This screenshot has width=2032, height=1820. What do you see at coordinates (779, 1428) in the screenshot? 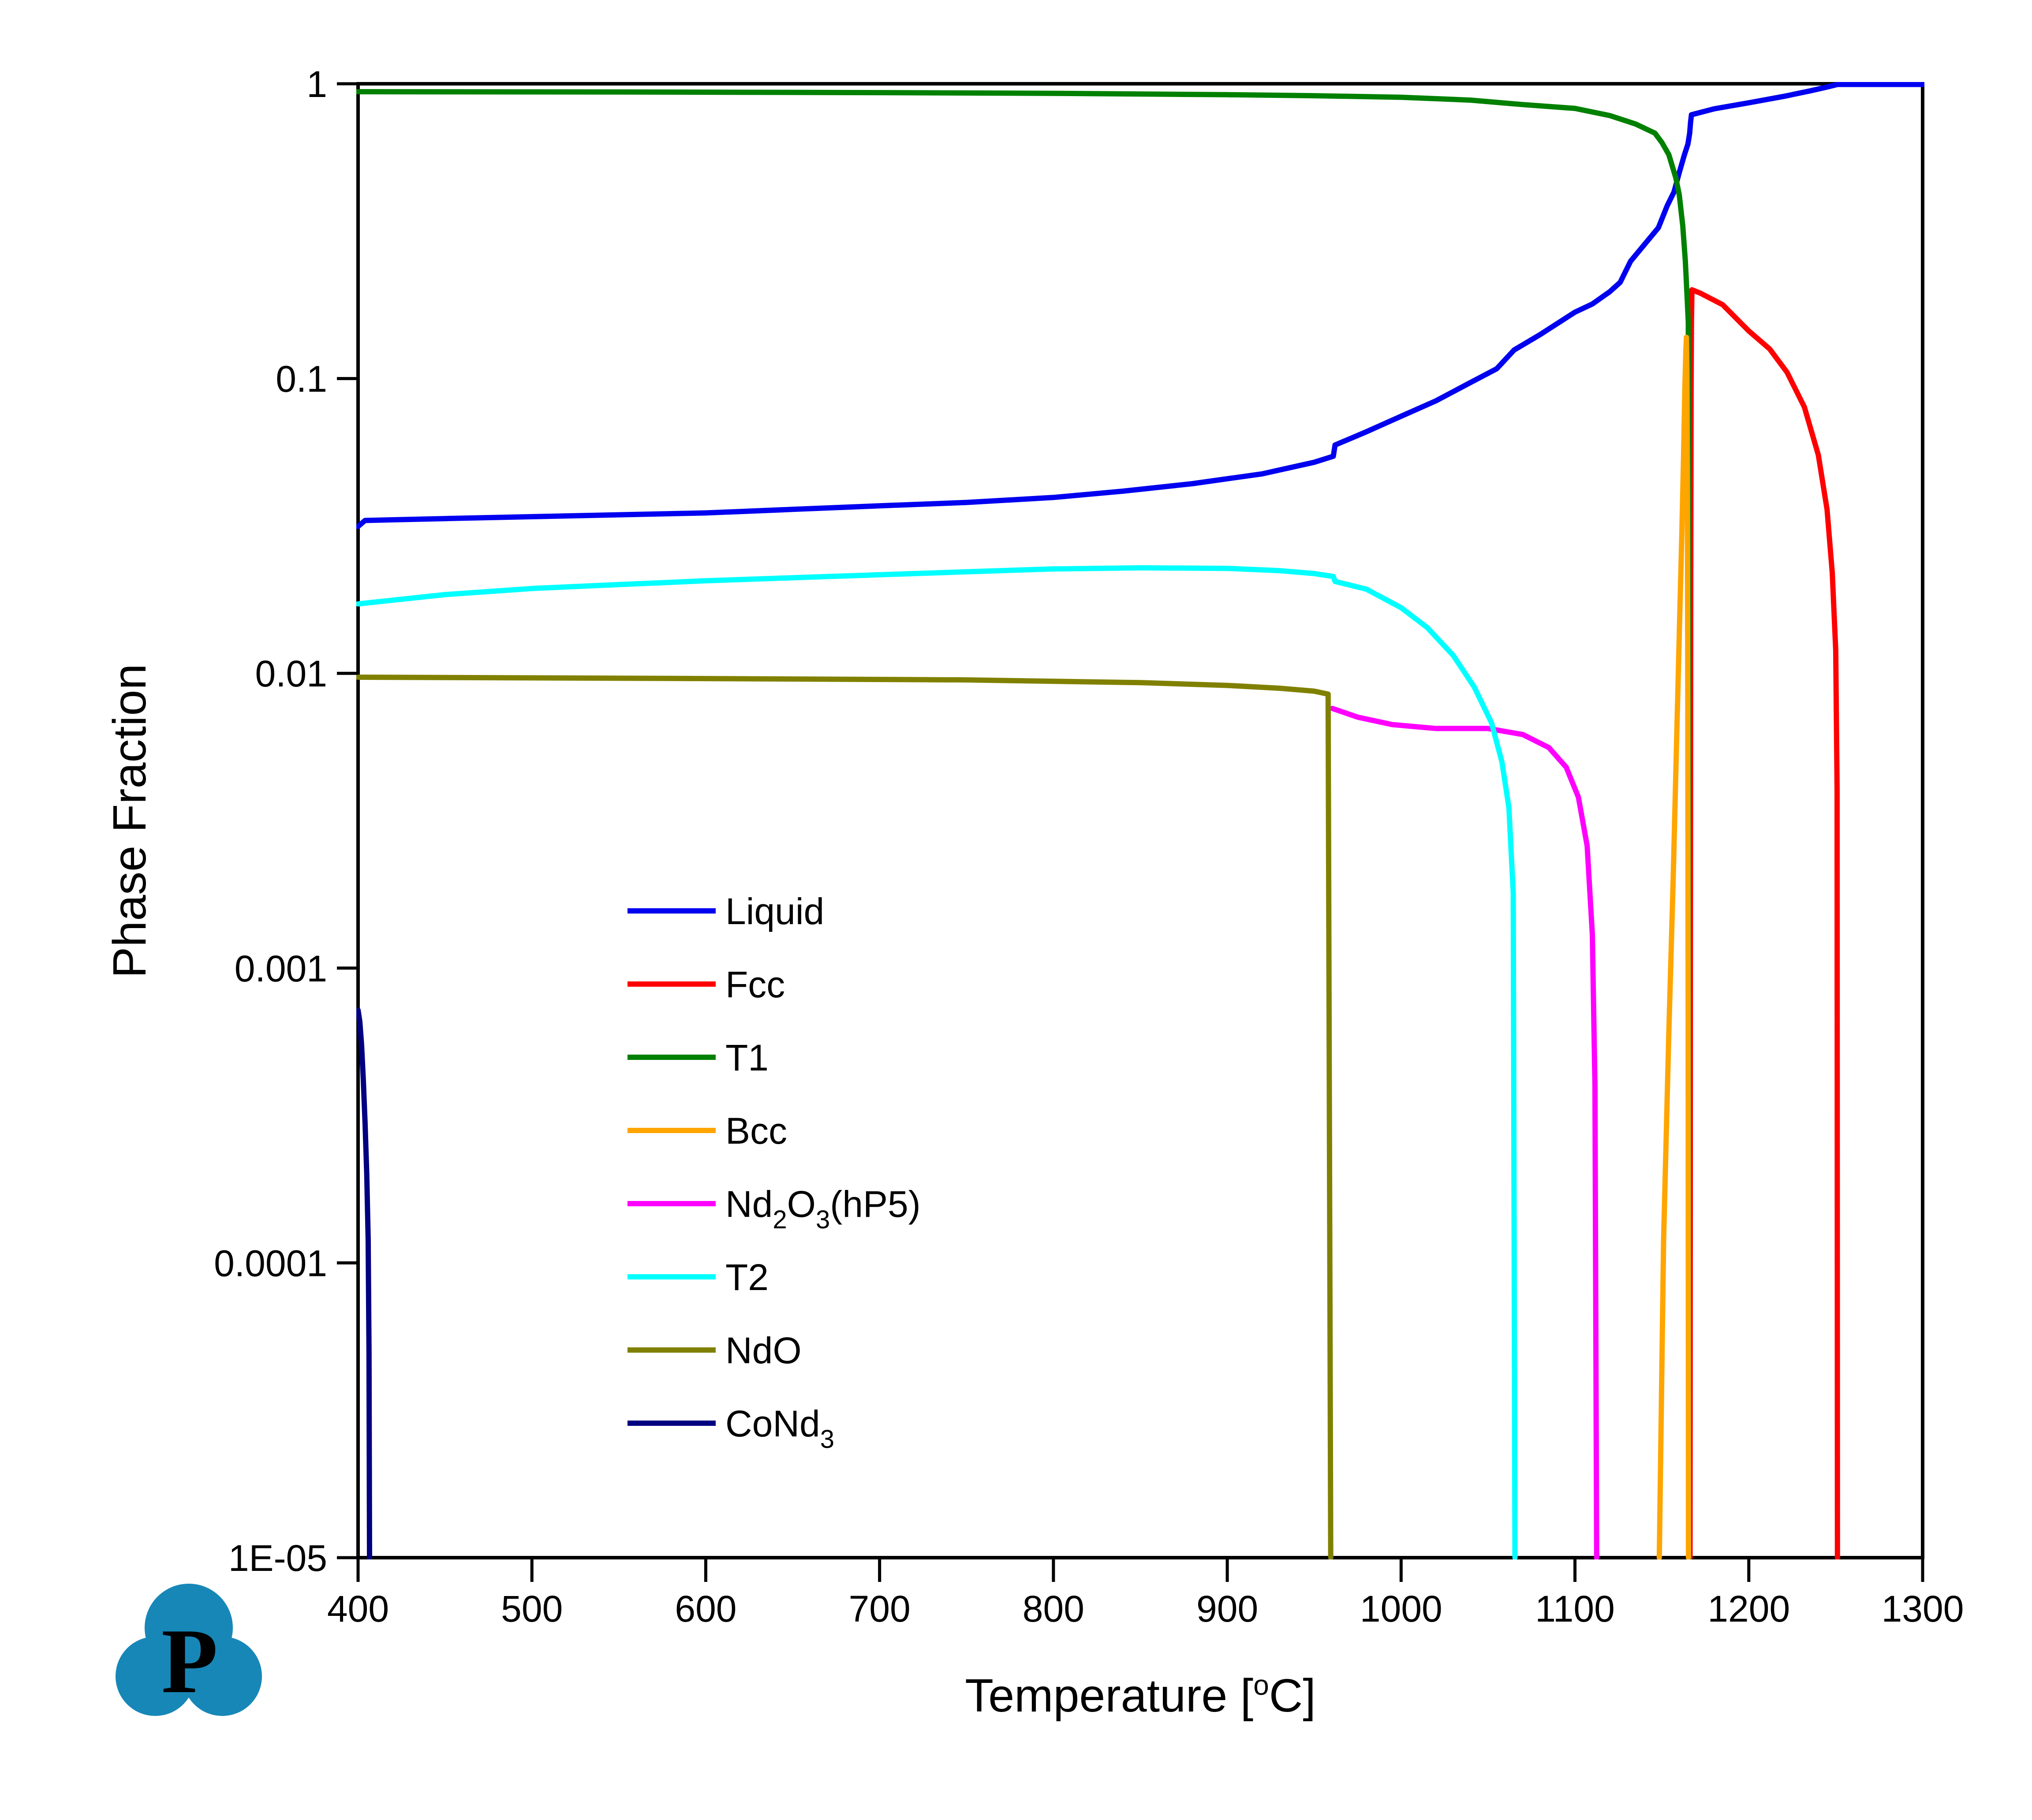
I see `legend-label-7: CoNd3` at bounding box center [779, 1428].